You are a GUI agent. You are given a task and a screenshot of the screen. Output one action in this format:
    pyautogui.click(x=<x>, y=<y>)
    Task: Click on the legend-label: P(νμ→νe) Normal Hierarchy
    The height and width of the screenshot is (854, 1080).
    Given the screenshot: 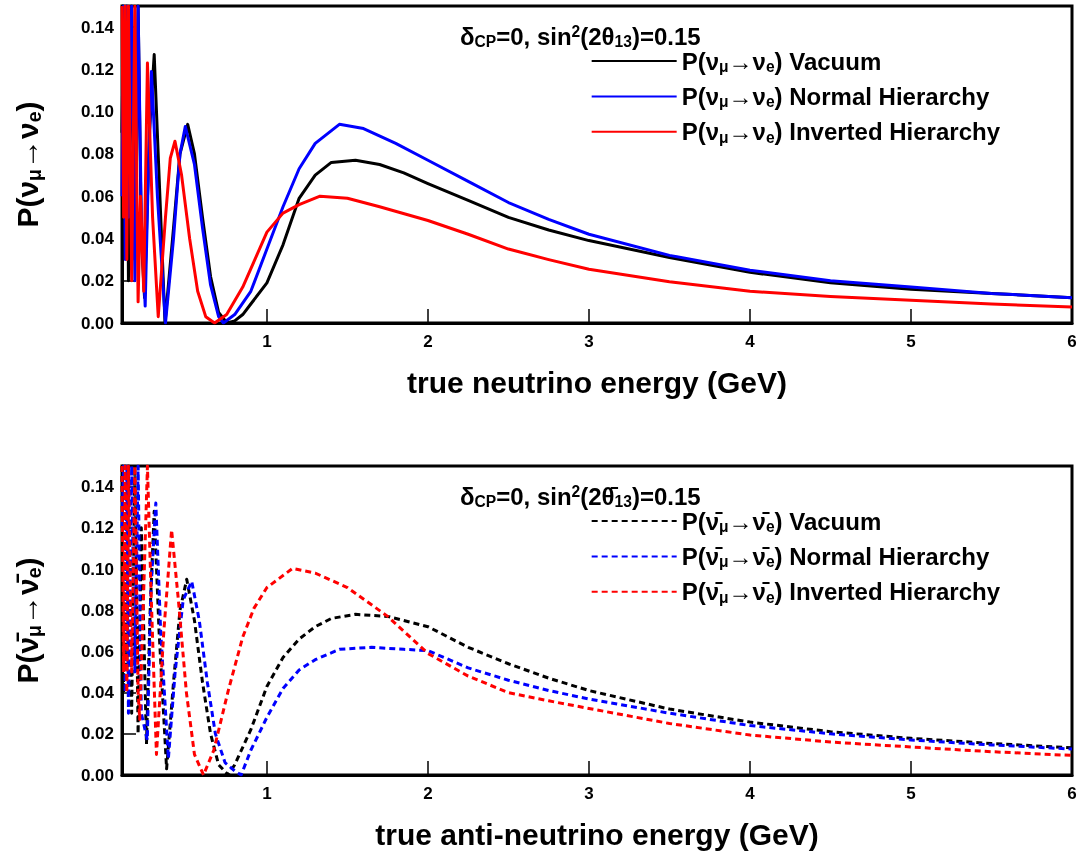 What is the action you would take?
    pyautogui.click(x=835, y=96)
    